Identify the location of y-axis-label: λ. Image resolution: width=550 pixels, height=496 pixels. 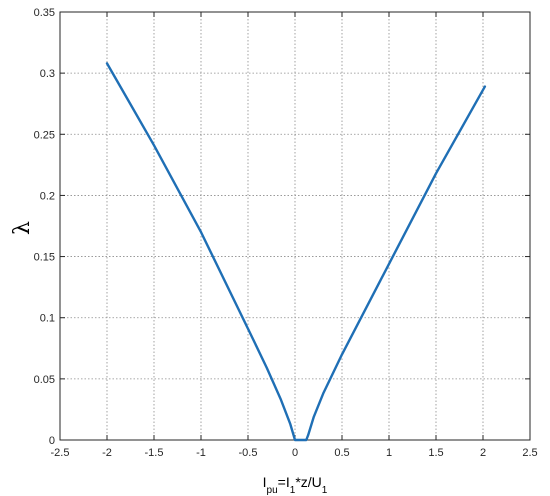
(22, 228).